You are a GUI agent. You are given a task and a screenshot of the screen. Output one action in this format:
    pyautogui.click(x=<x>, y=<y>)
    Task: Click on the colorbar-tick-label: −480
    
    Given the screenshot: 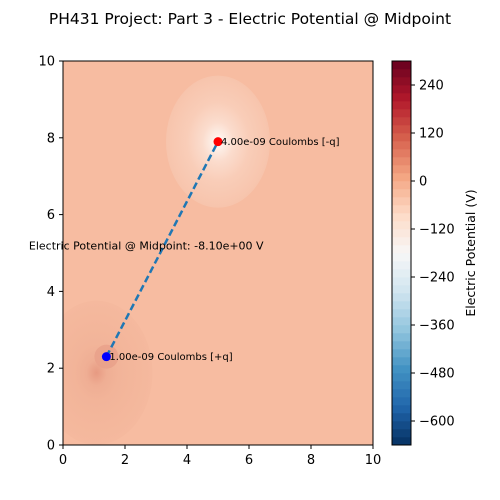 What is the action you would take?
    pyautogui.click(x=437, y=374)
    